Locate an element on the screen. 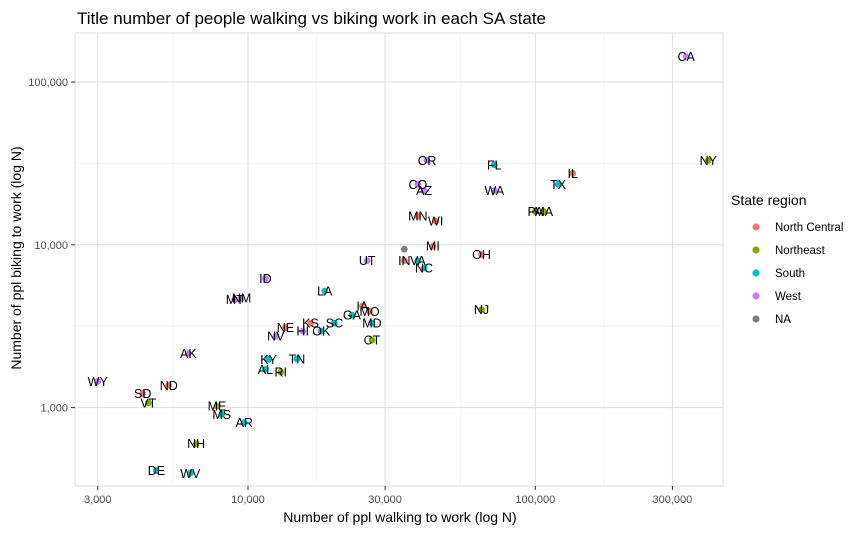  data-point-il is located at coordinates (573, 173).